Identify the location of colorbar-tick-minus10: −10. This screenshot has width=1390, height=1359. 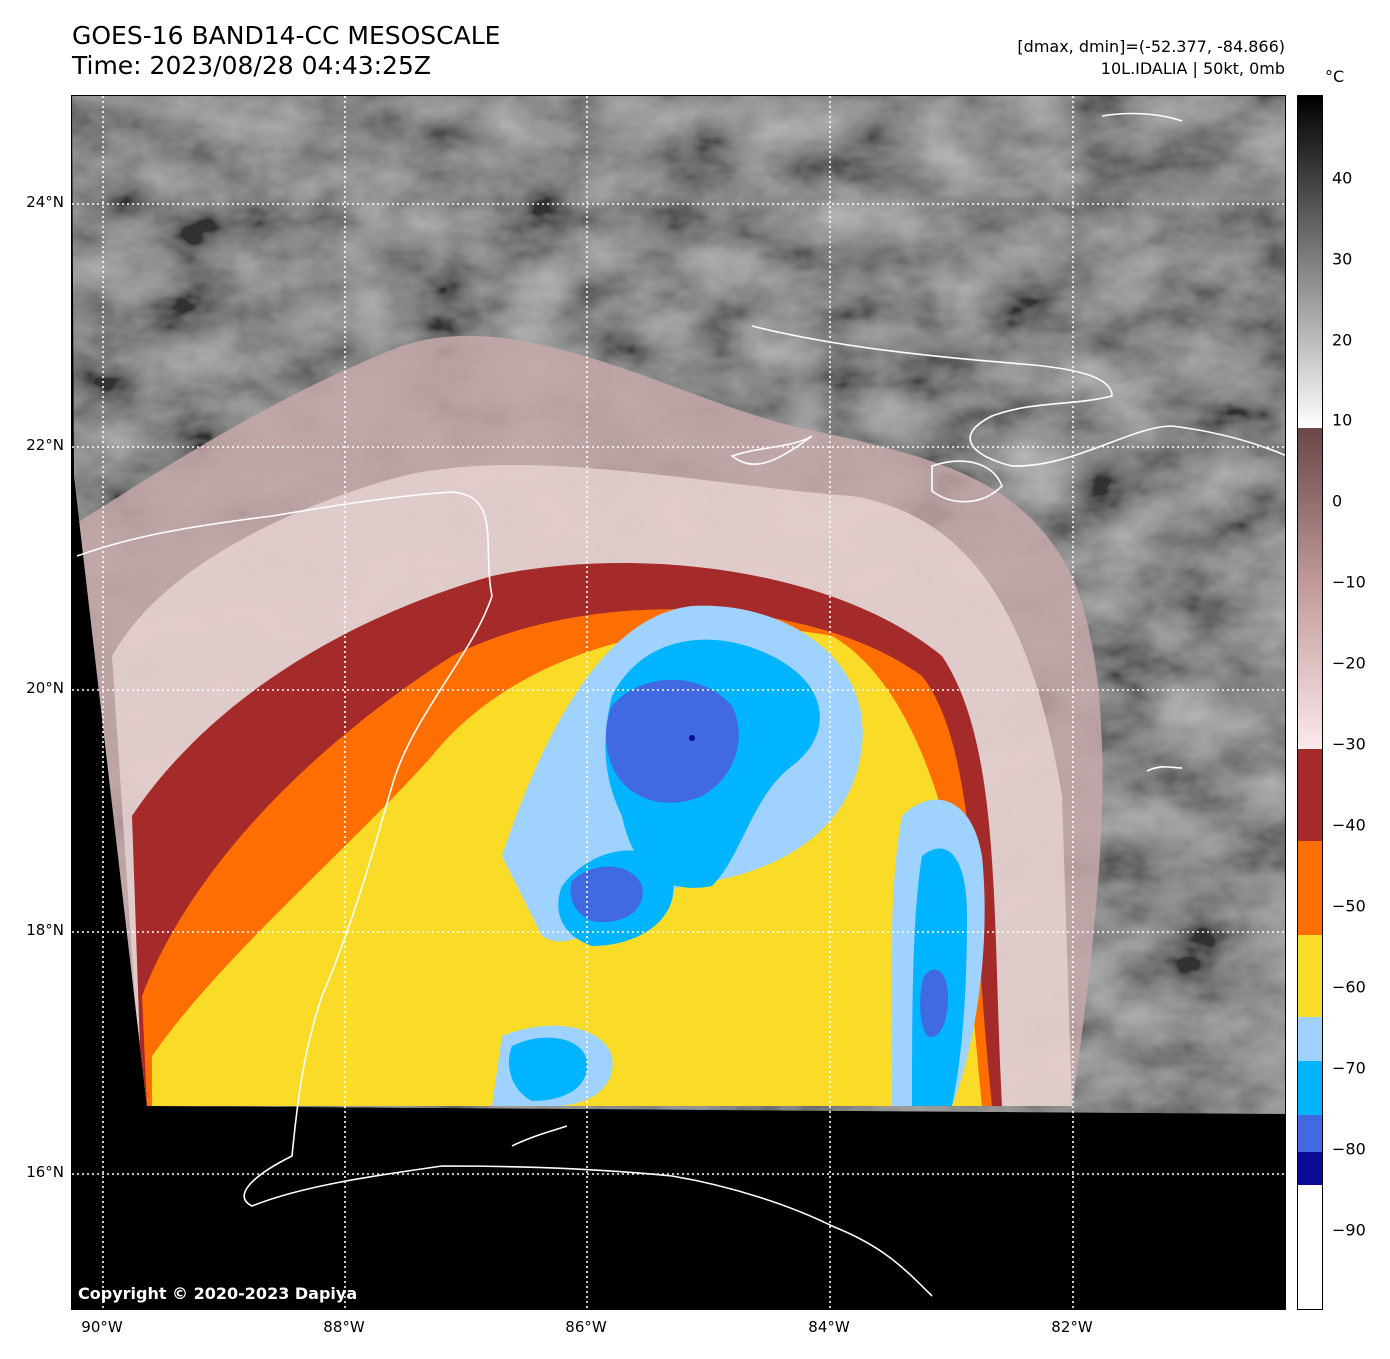
(1349, 582).